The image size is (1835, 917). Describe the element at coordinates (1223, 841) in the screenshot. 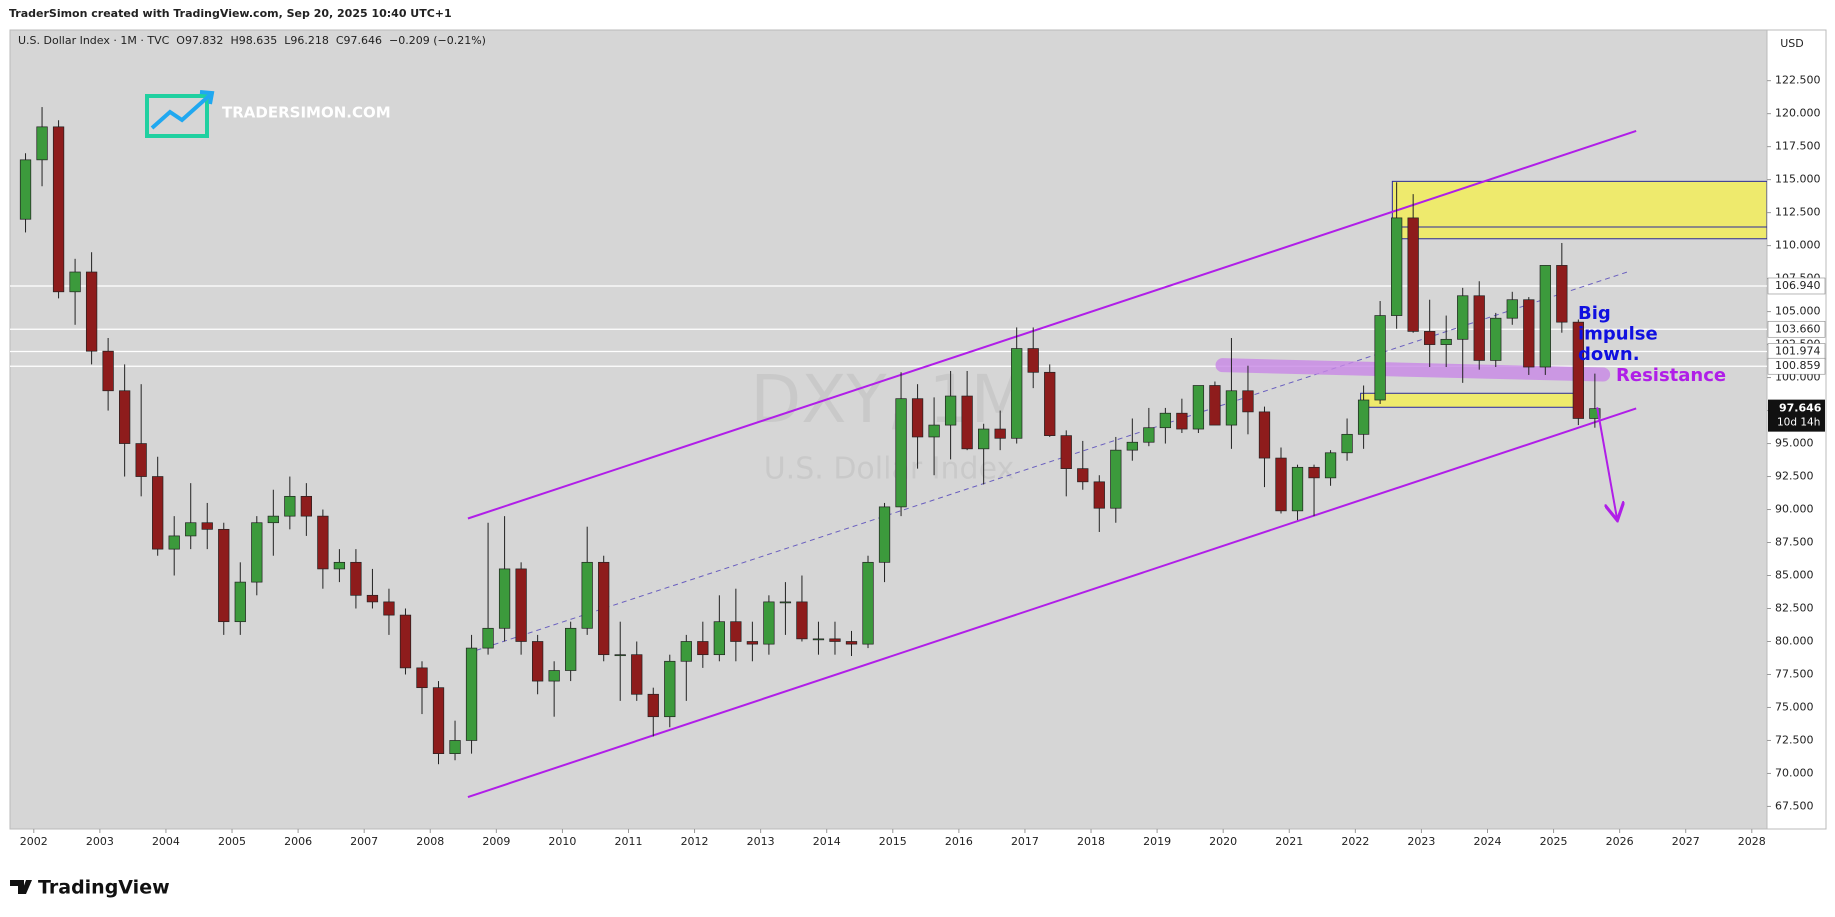

I see `x-tick-label: 2020` at that location.